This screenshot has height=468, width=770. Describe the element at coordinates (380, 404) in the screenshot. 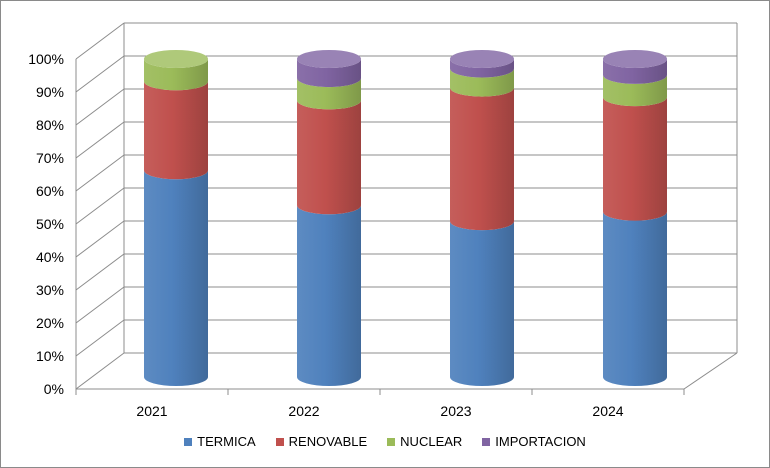

I see `x-axis-ticks: 2021 2022 2023 2024` at that location.